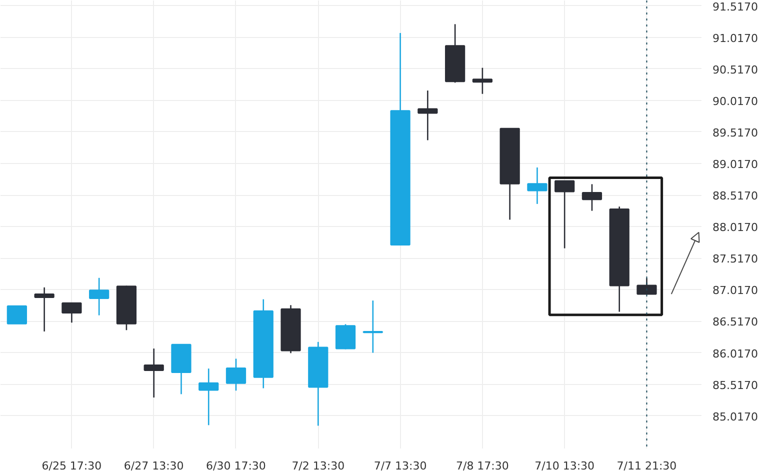  Describe the element at coordinates (236, 466) in the screenshot. I see `x-tick-label: 6/30 17:30` at that location.